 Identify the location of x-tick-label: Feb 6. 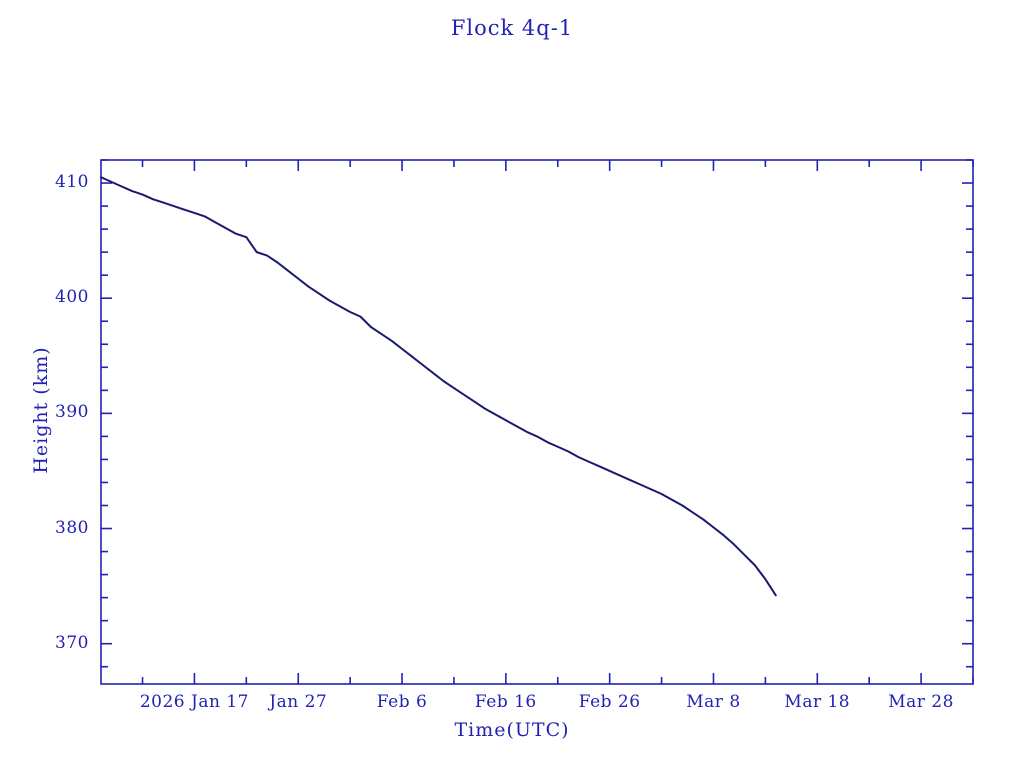
(402, 702).